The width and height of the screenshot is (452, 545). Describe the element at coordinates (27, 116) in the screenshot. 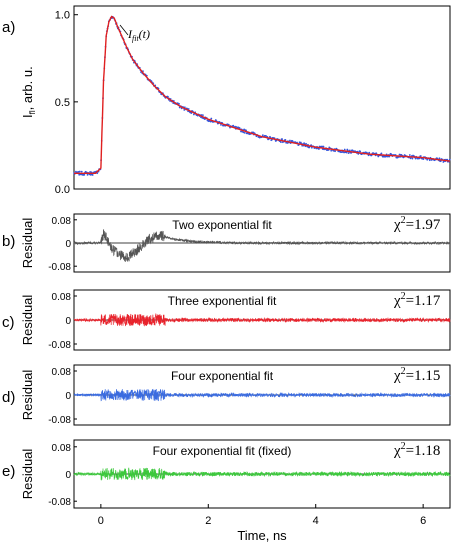

I see `y-axis-label-main: I` at that location.